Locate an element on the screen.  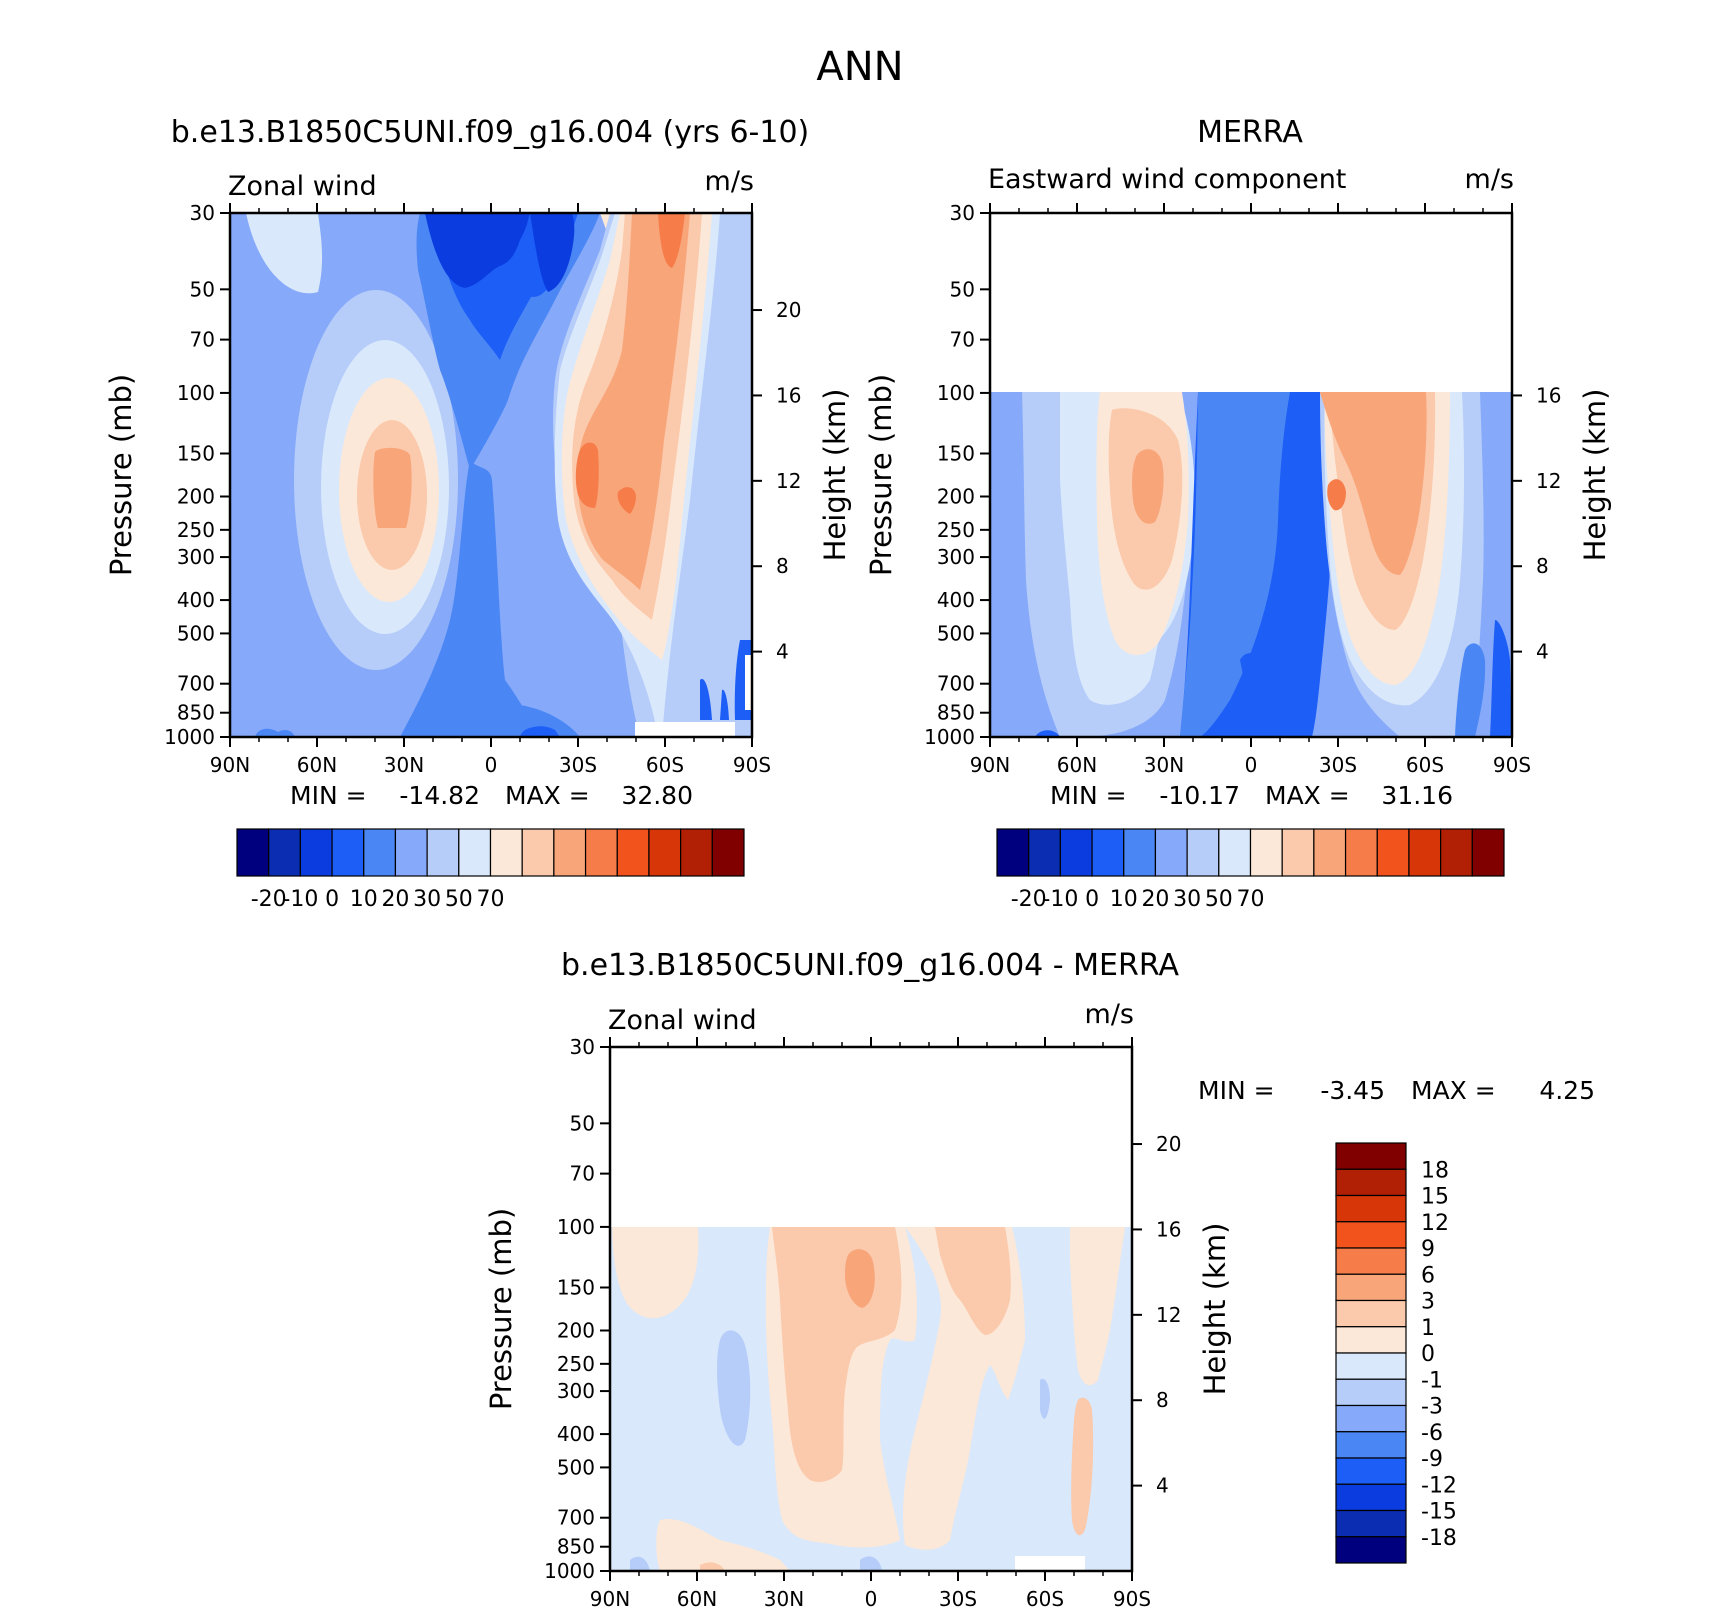
y-tick-label: 850 is located at coordinates (576, 1547).